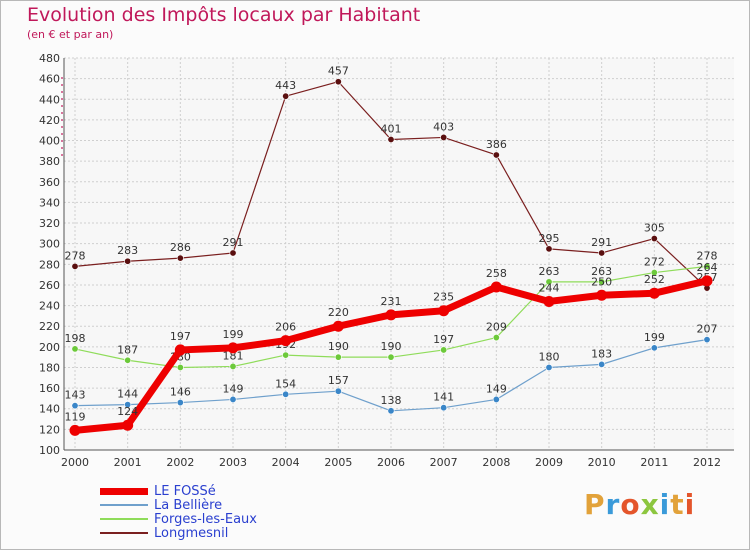 This screenshot has width=750, height=550. What do you see at coordinates (443, 126) in the screenshot?
I see `data-label: 403` at bounding box center [443, 126].